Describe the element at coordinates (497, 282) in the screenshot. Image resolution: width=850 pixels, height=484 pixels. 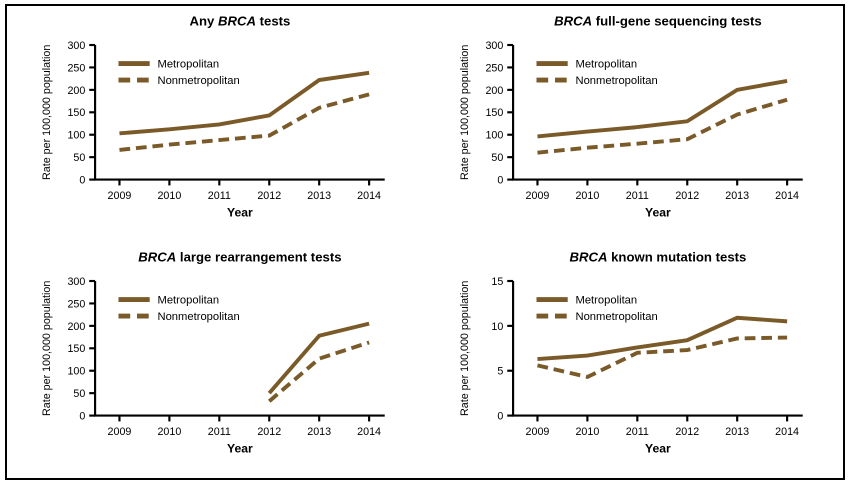
I see `y-tick-label: 15` at that location.